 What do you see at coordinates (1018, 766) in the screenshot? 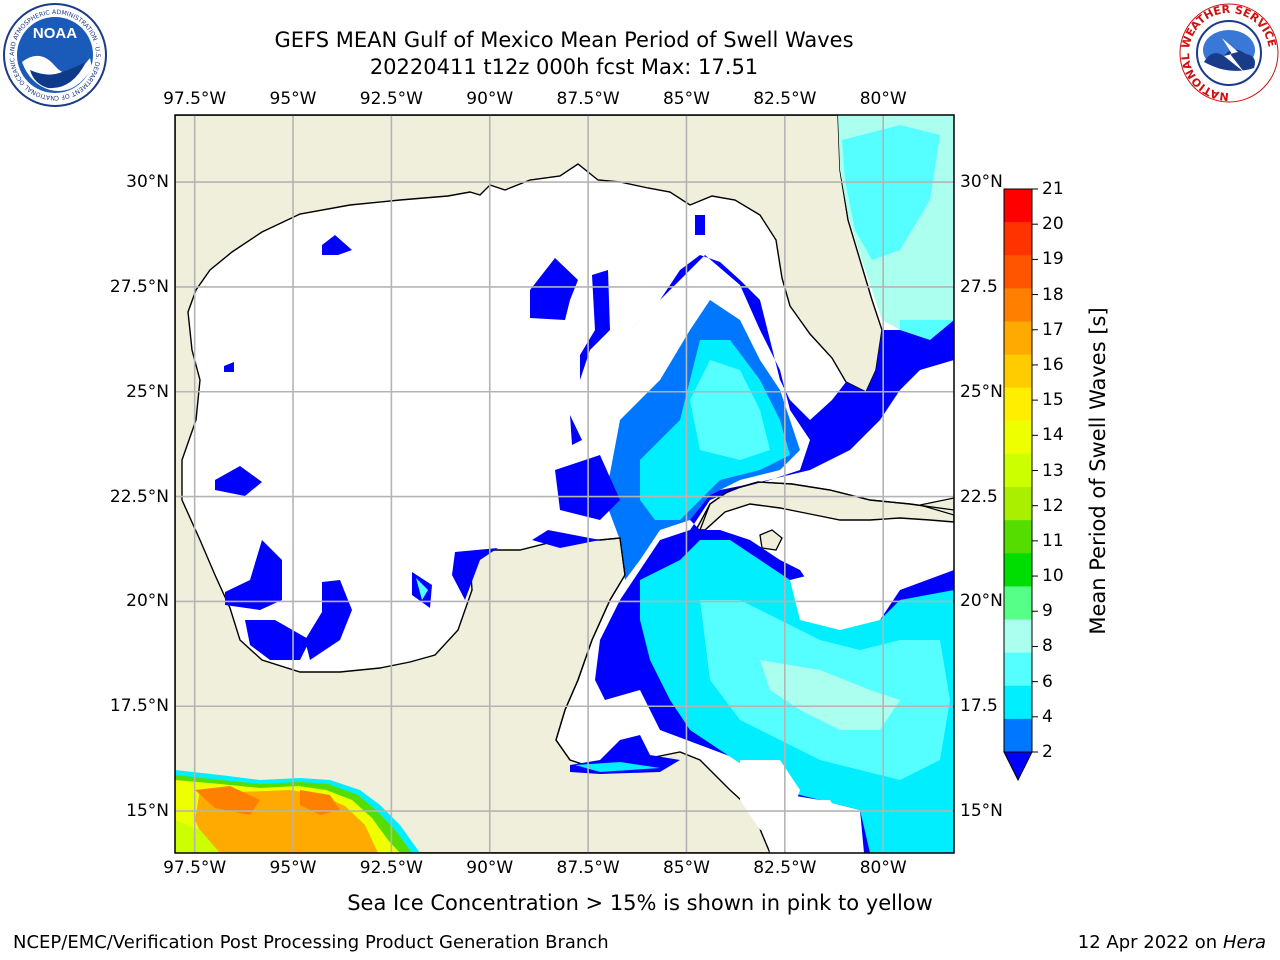
I see `colorbar-extend-min` at bounding box center [1018, 766].